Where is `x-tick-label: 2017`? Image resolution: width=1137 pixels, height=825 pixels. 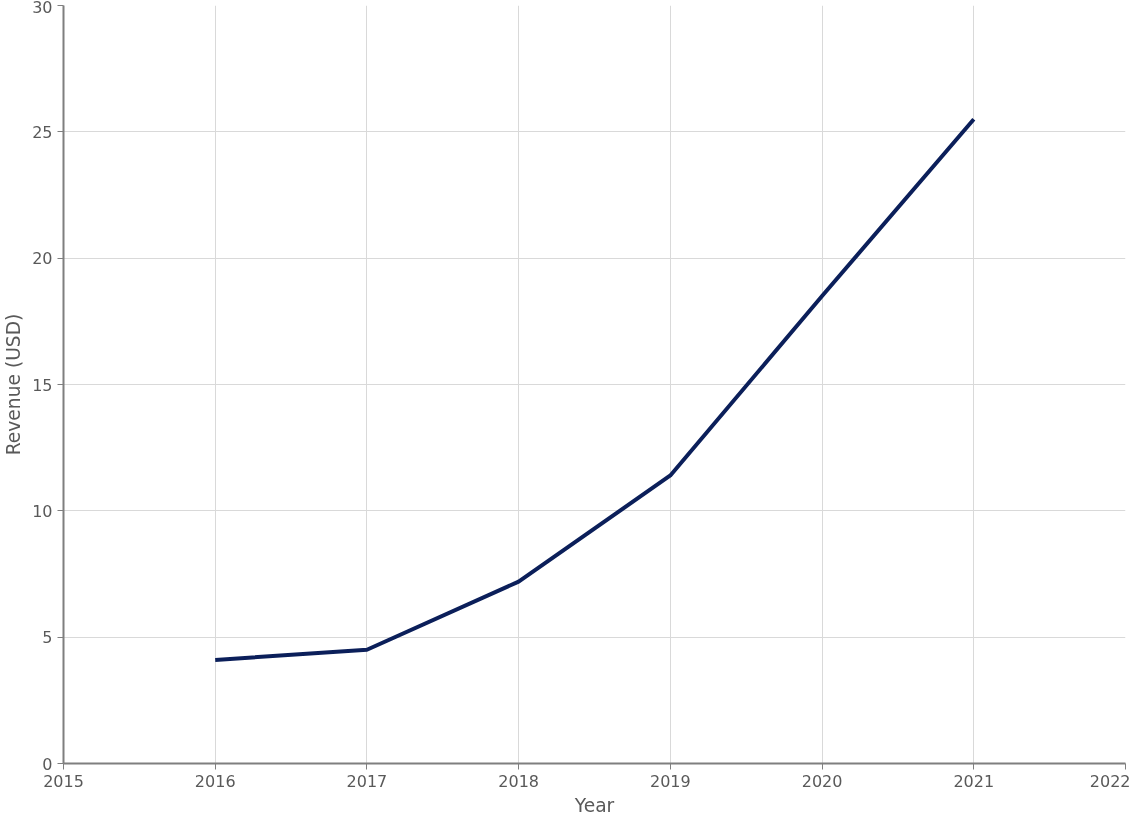
x-tick-label: 2017 is located at coordinates (367, 781).